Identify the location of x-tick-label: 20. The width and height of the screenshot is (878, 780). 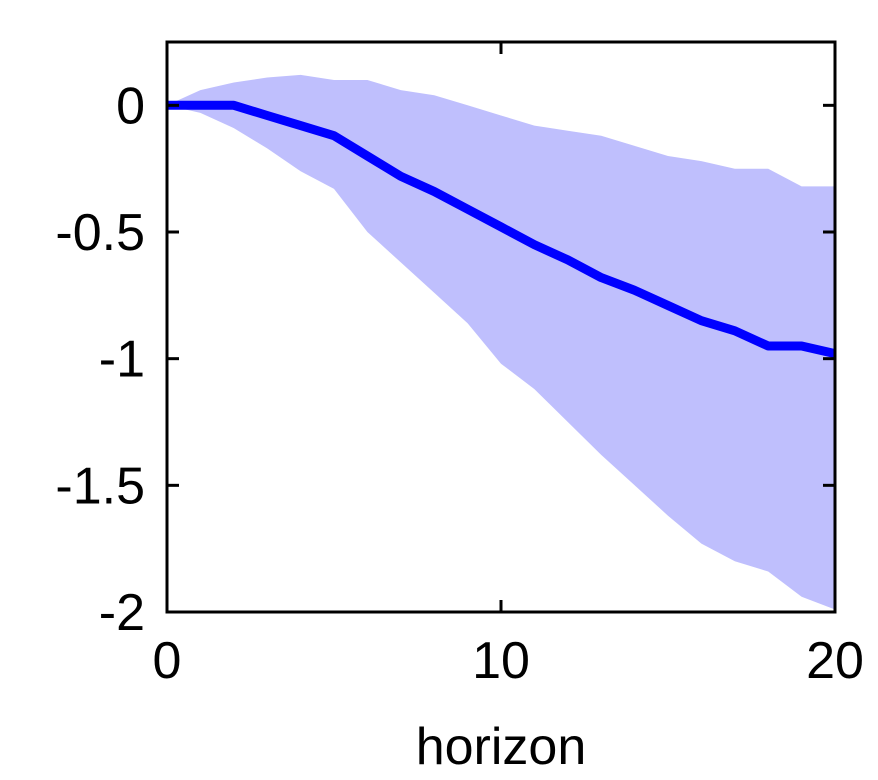
(835, 661).